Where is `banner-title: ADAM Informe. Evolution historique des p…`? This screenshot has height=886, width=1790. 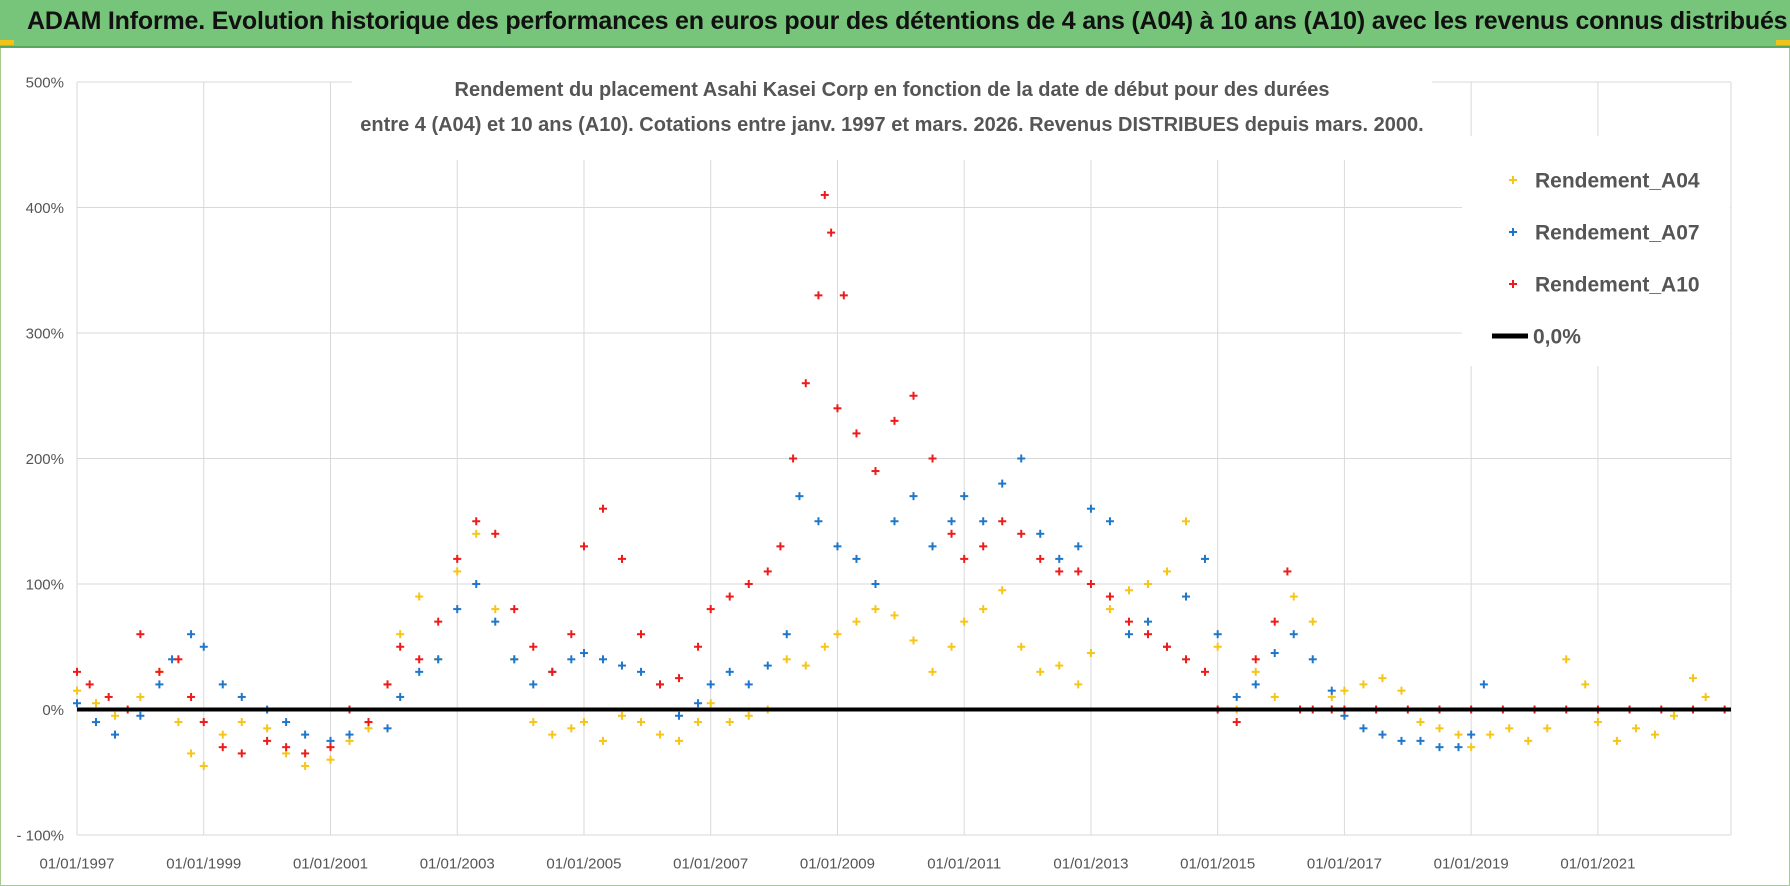 banner-title: ADAM Informe. Evolution historique des p… is located at coordinates (907, 21).